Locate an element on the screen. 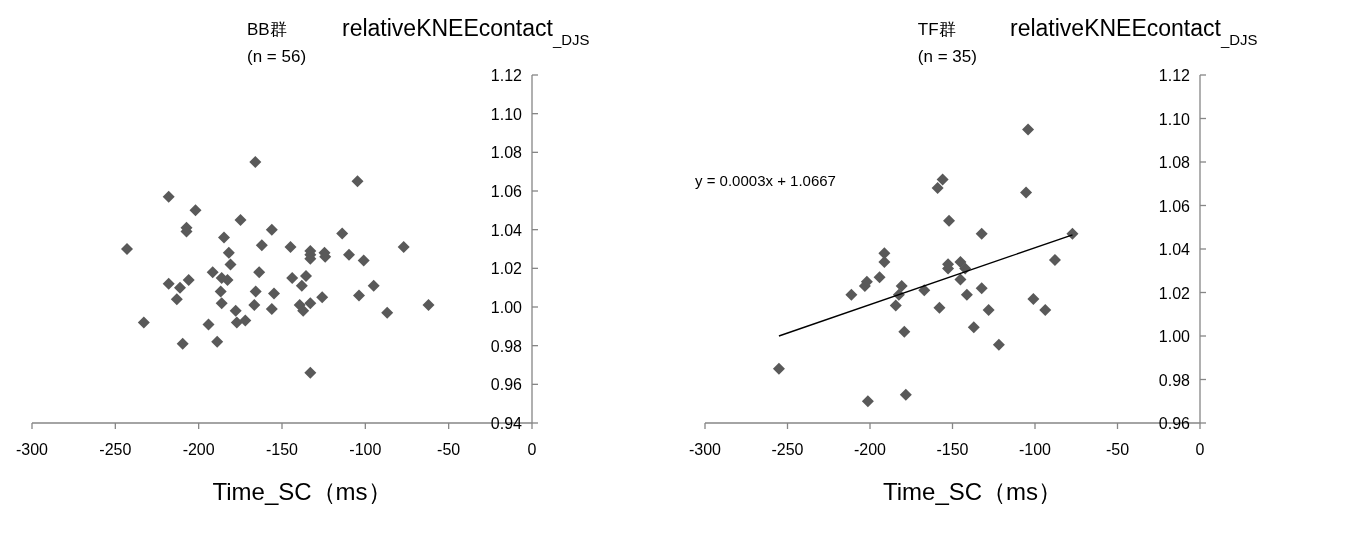  chart-title: TF群 is located at coordinates (936, 29).